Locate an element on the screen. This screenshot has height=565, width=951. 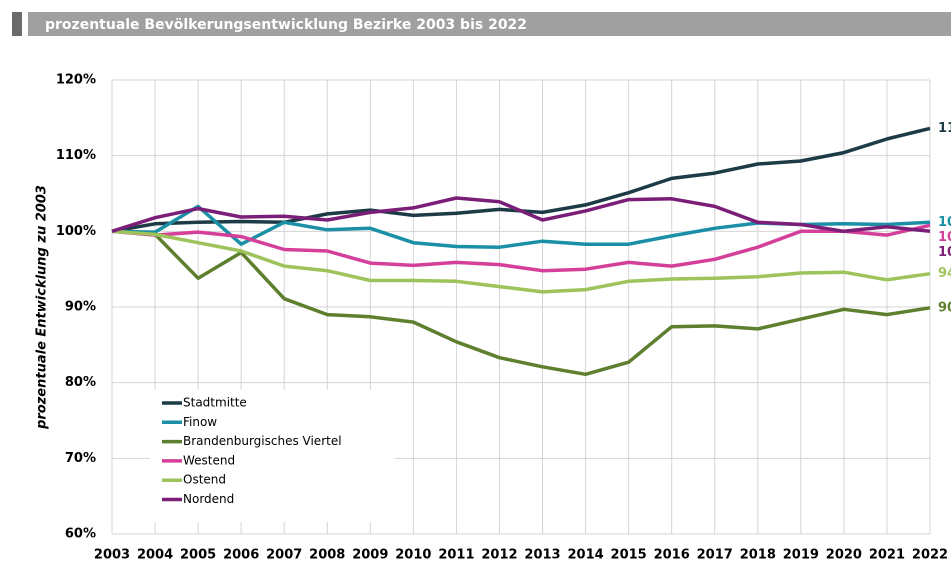
x-tick-label: 2012 is located at coordinates (499, 555).